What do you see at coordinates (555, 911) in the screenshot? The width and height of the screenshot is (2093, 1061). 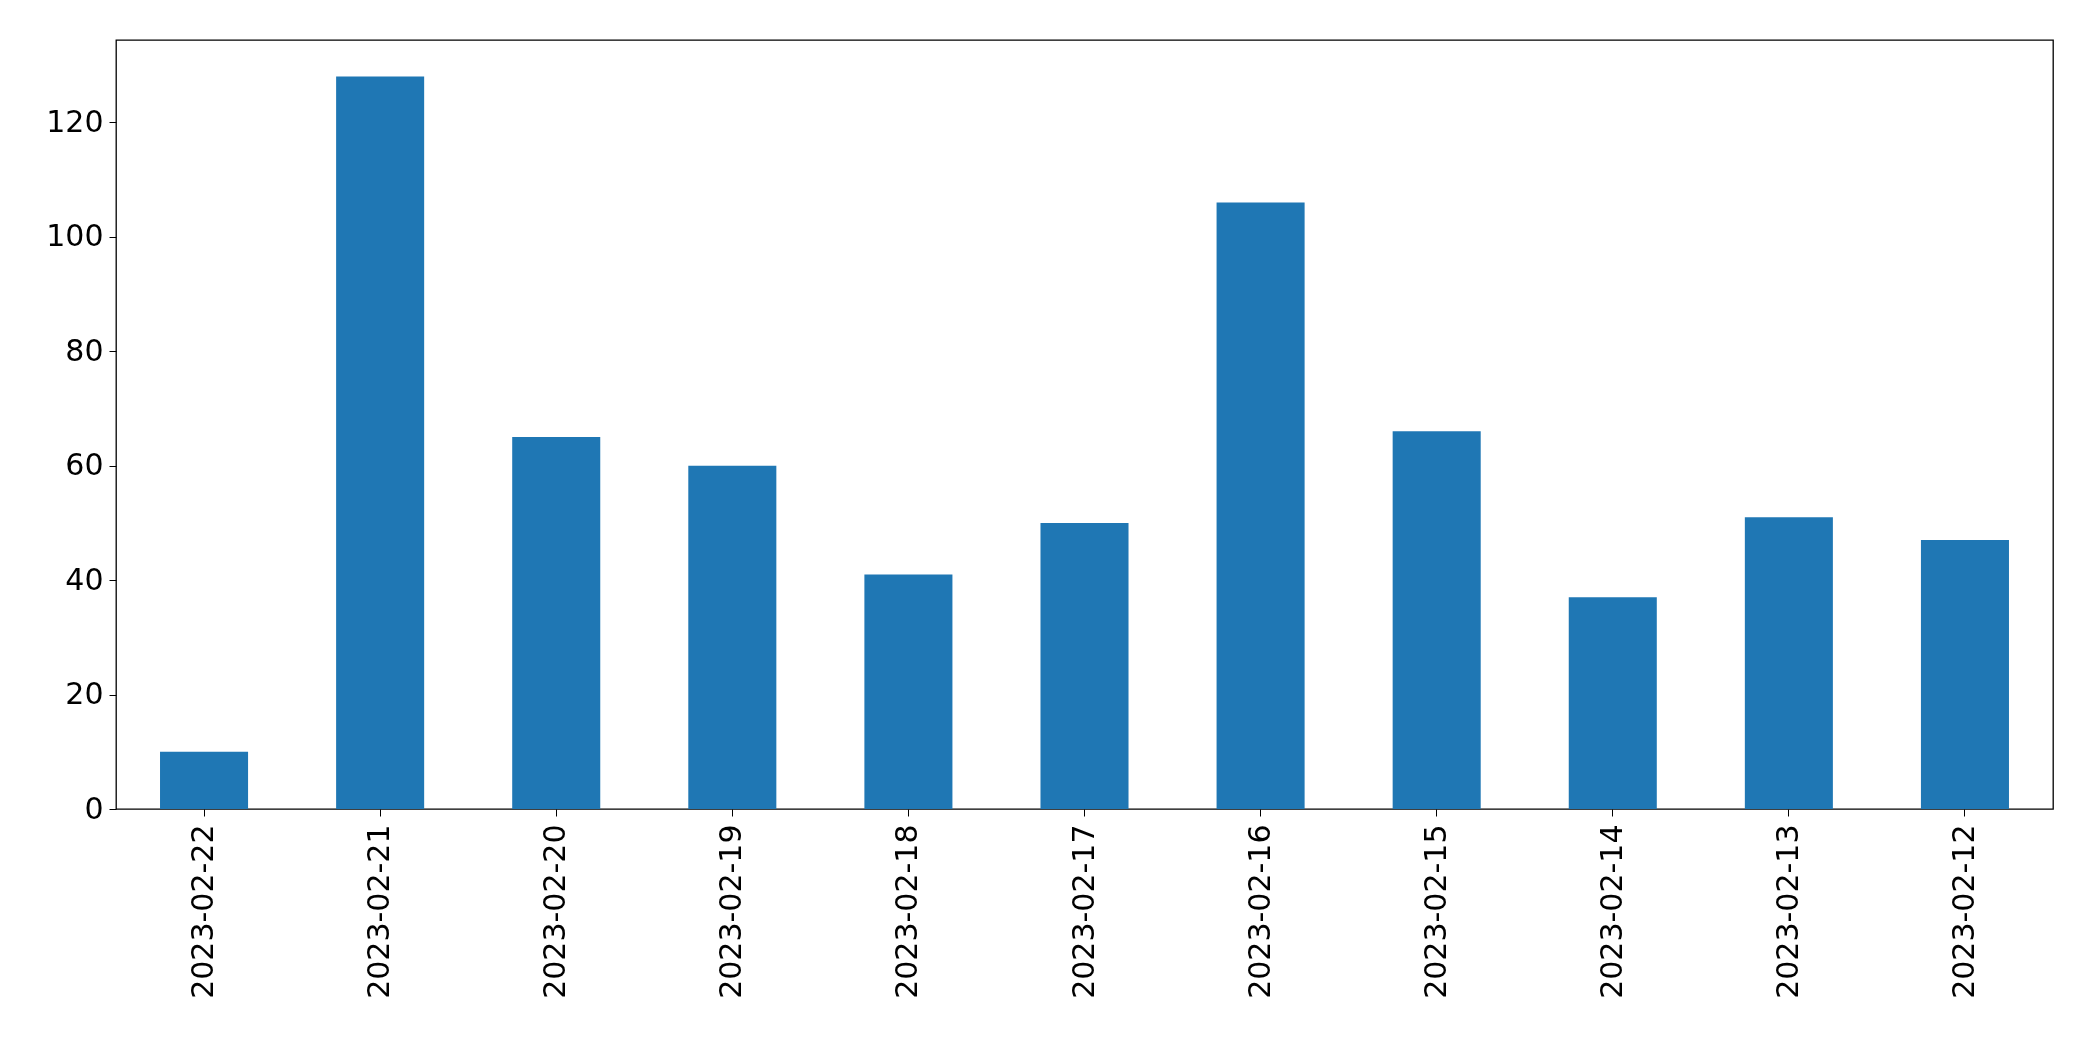 I see `x-tick-label: 2023-02-20` at bounding box center [555, 911].